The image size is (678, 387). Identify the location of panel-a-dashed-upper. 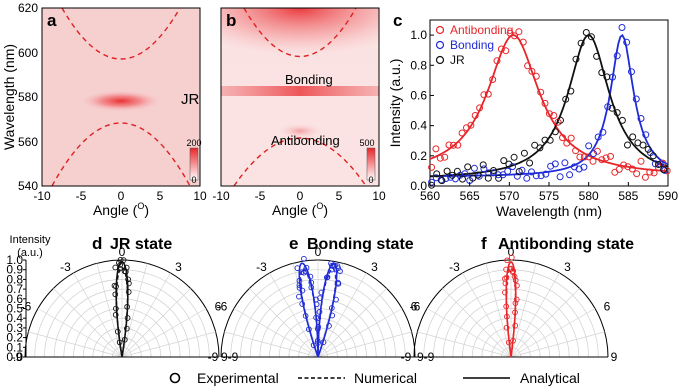
(121, 33).